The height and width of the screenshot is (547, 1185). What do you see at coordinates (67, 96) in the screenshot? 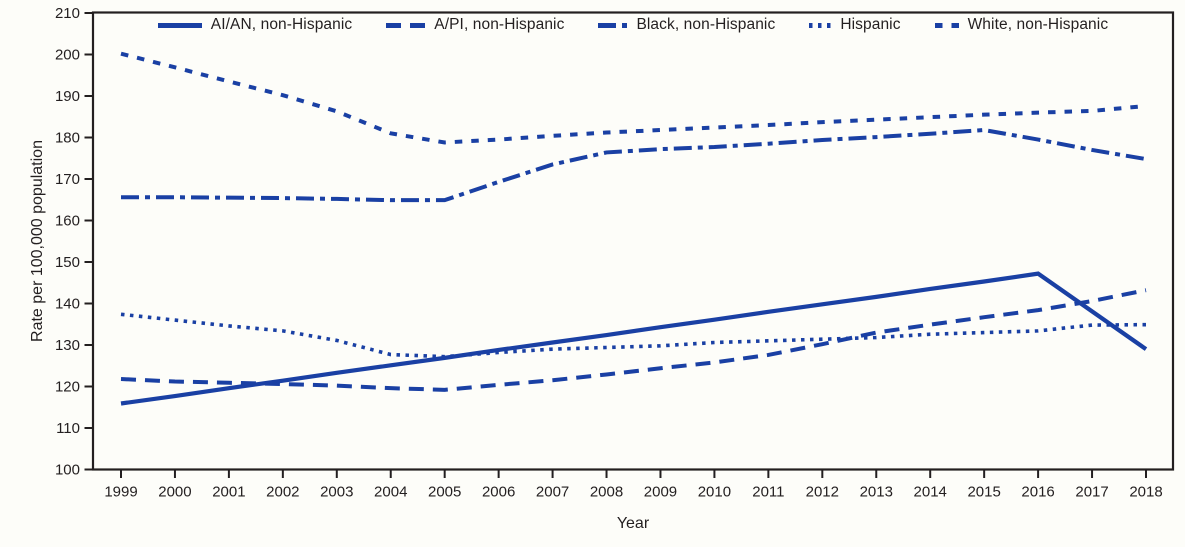
I see `y-tick-label-190: 190` at bounding box center [67, 96].